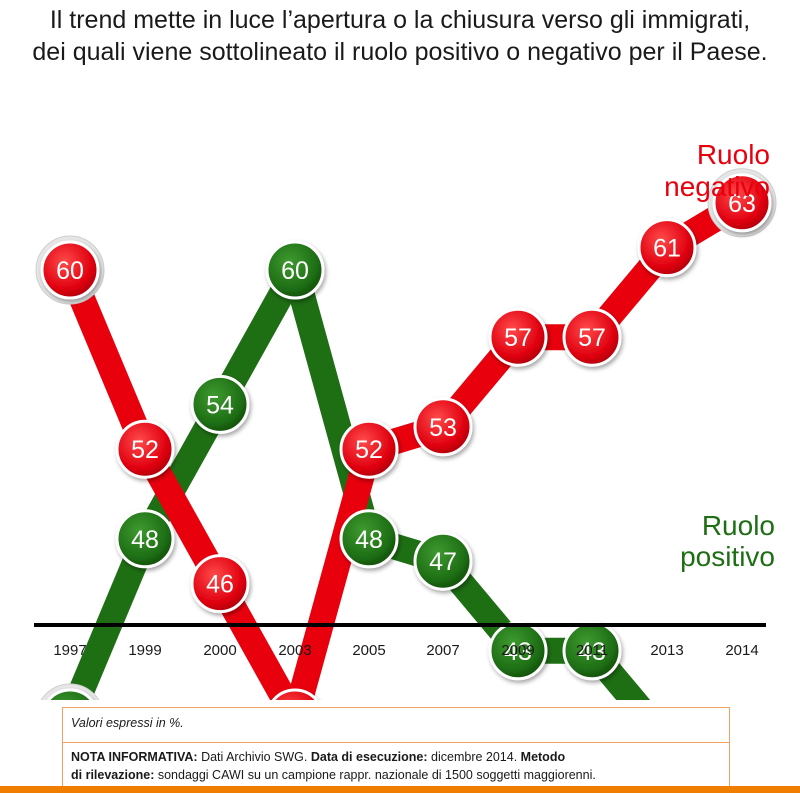 The height and width of the screenshot is (793, 800). Describe the element at coordinates (738, 525) in the screenshot. I see `legend-positive-line-1: Ruolo` at that location.